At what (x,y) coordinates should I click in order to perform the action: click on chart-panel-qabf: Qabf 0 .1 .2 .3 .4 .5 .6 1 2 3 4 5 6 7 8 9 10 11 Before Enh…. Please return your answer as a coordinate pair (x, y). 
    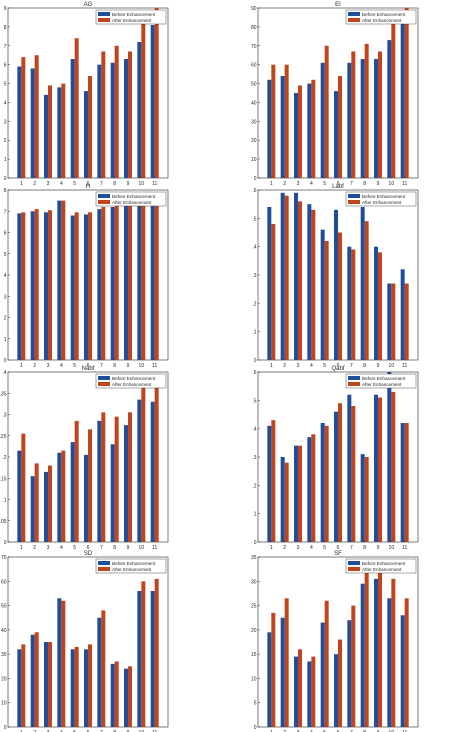
    Looking at the image, I should click on (335, 458).